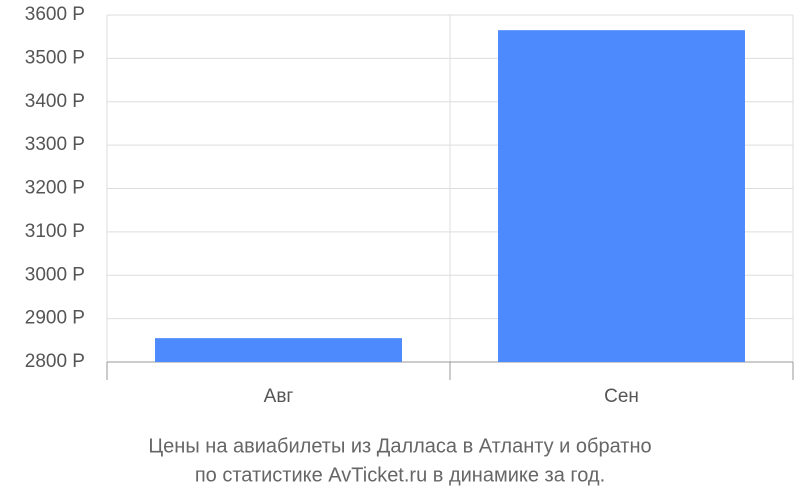  What do you see at coordinates (279, 396) in the screenshot?
I see `x-tick-label: Авг` at bounding box center [279, 396].